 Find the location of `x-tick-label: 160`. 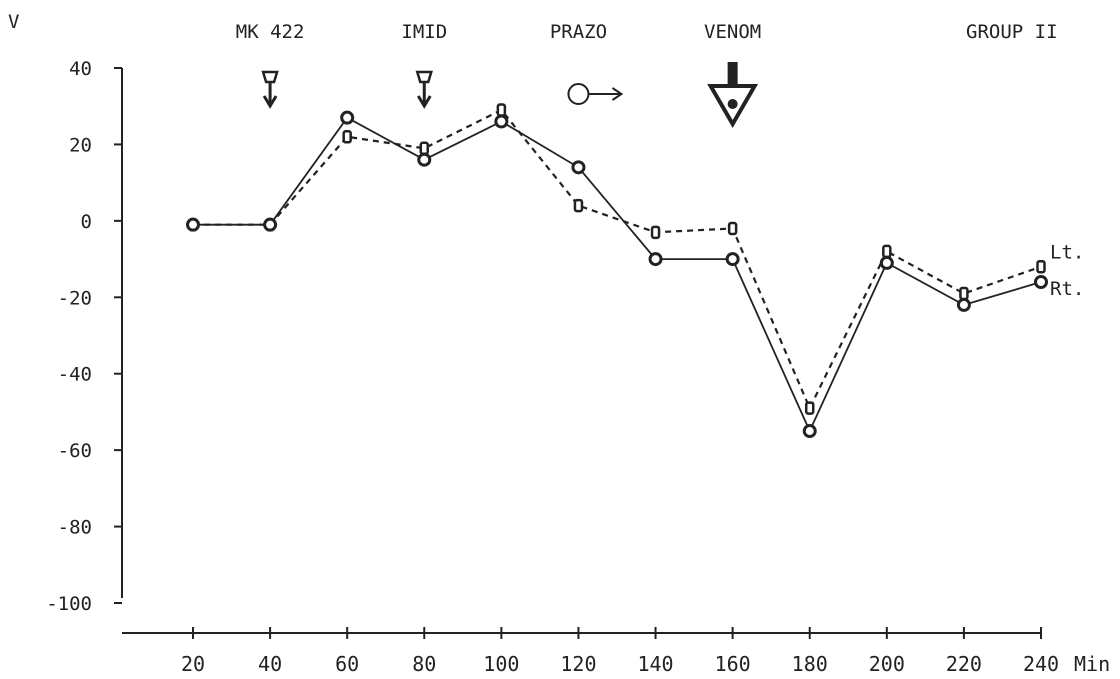

x-tick-label: 160 is located at coordinates (733, 664).